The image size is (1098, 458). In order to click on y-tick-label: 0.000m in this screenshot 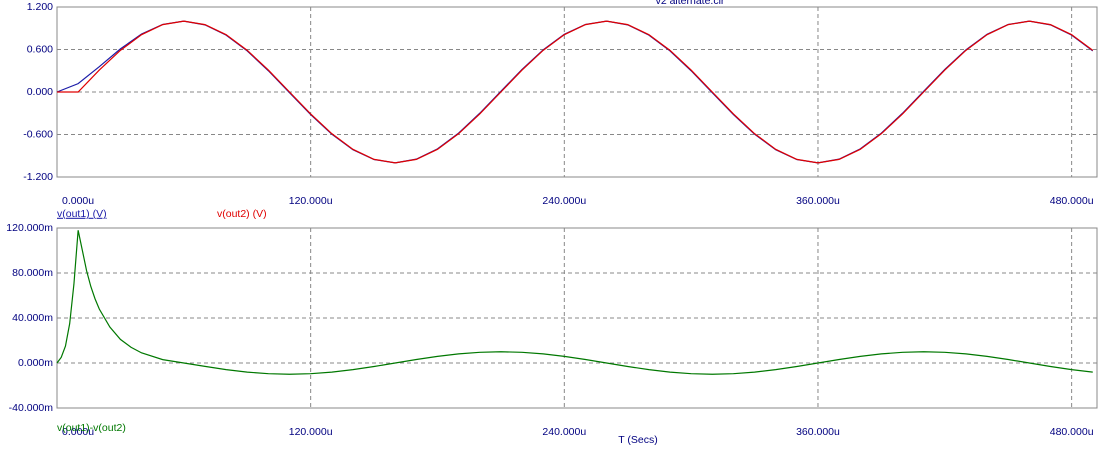, I will do `click(35, 363)`.